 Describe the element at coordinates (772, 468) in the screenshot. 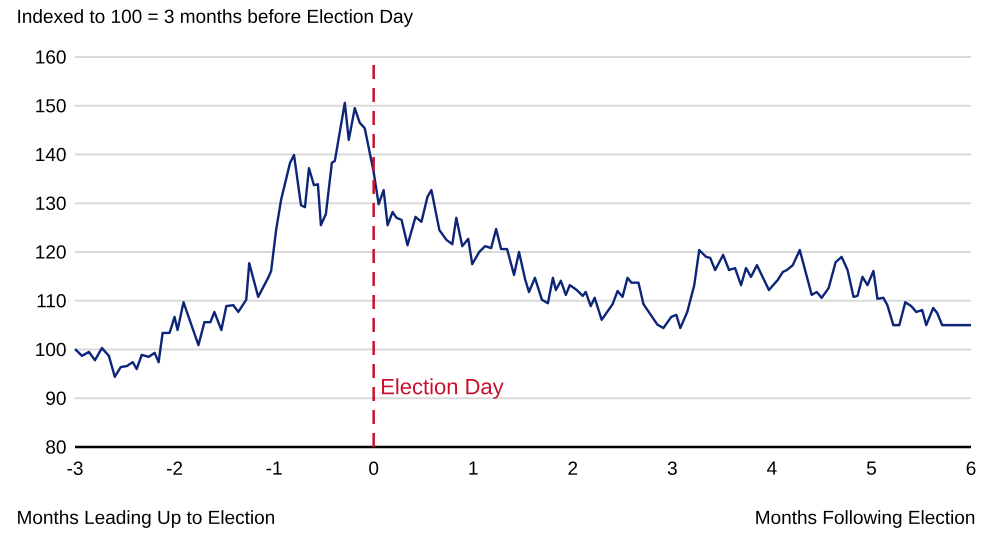

I see `x-tick-label: 4` at that location.